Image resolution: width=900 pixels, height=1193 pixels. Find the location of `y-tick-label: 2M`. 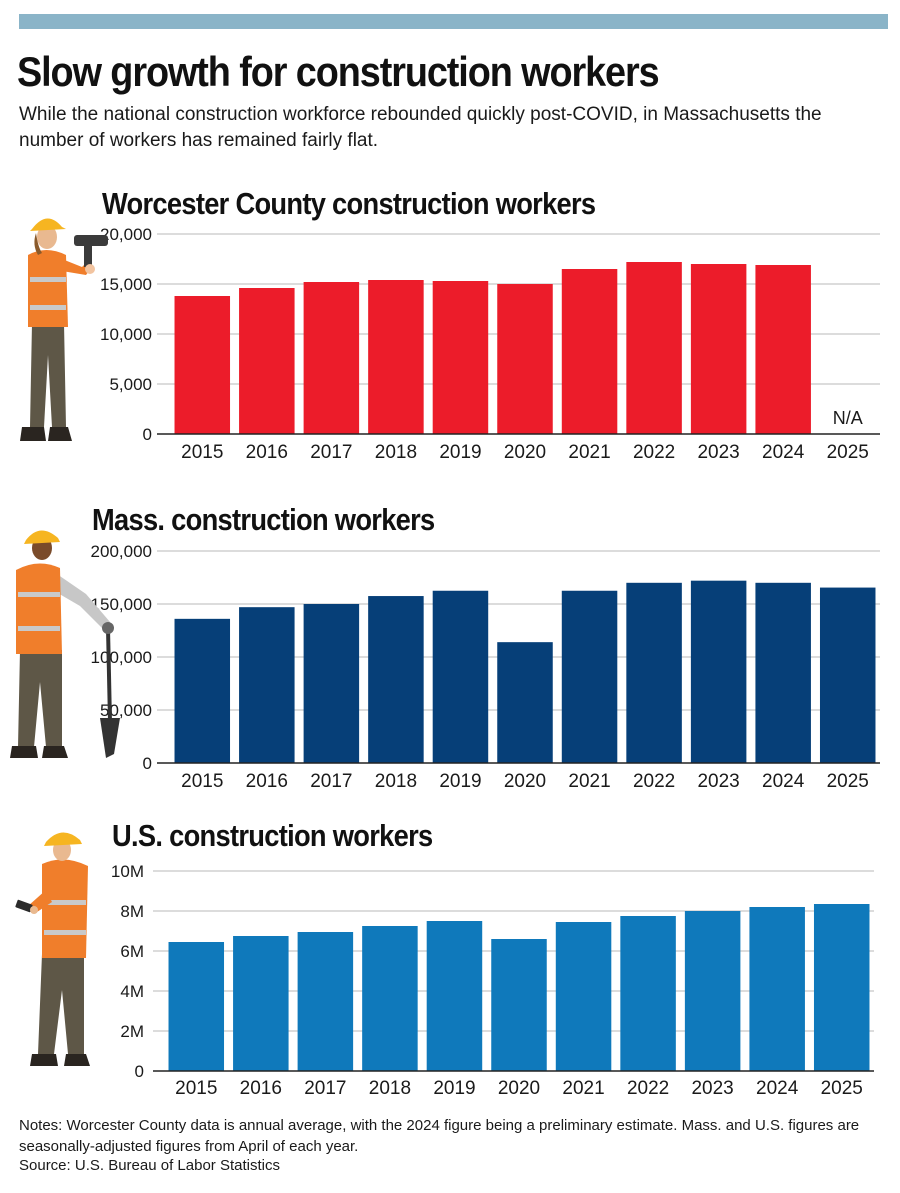

y-tick-label: 2M is located at coordinates (132, 1031).